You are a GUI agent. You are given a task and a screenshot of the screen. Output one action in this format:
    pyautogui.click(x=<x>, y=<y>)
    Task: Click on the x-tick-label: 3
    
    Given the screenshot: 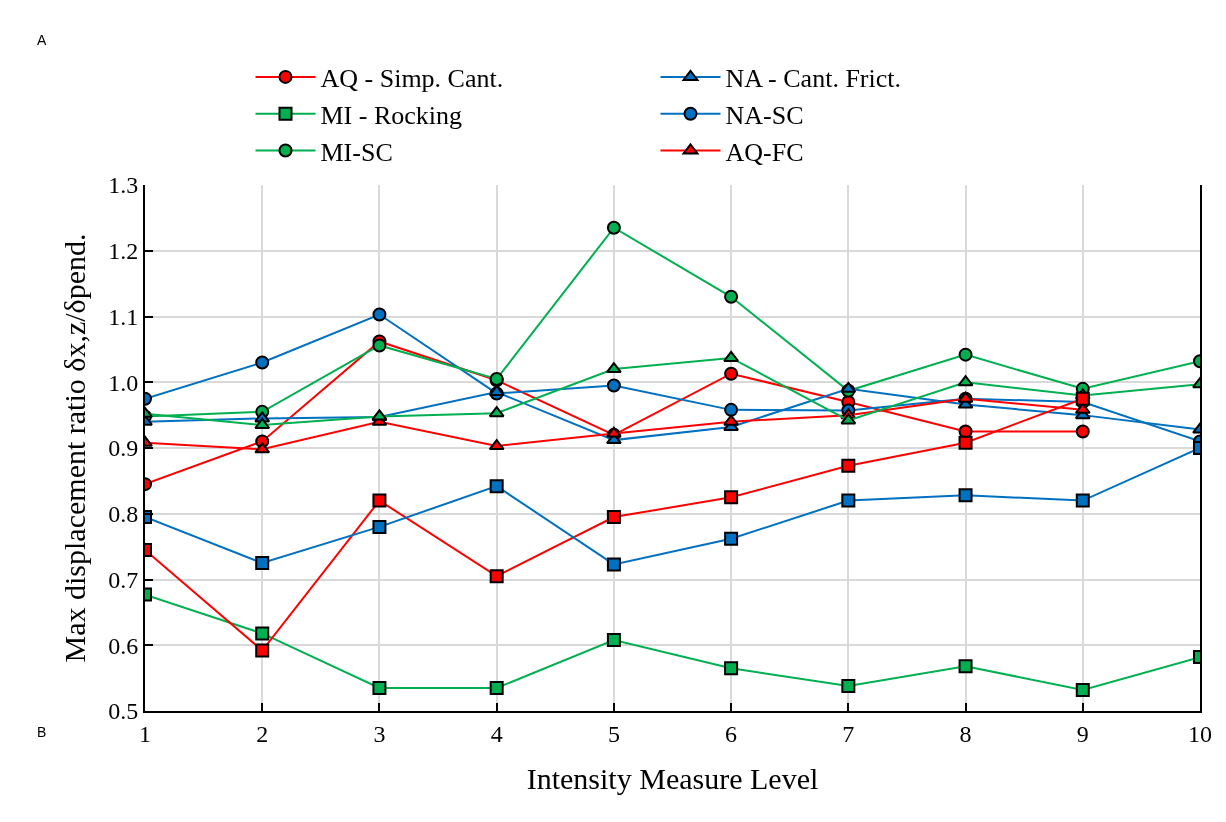 What is the action you would take?
    pyautogui.click(x=379, y=733)
    